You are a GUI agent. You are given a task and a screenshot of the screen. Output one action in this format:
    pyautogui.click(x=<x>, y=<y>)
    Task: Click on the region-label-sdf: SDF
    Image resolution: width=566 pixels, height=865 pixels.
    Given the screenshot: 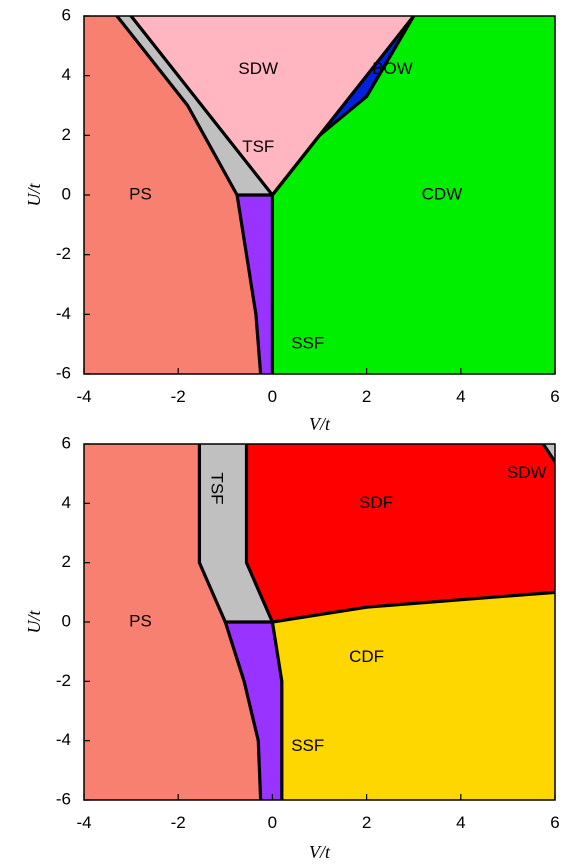 What is the action you would take?
    pyautogui.click(x=376, y=502)
    